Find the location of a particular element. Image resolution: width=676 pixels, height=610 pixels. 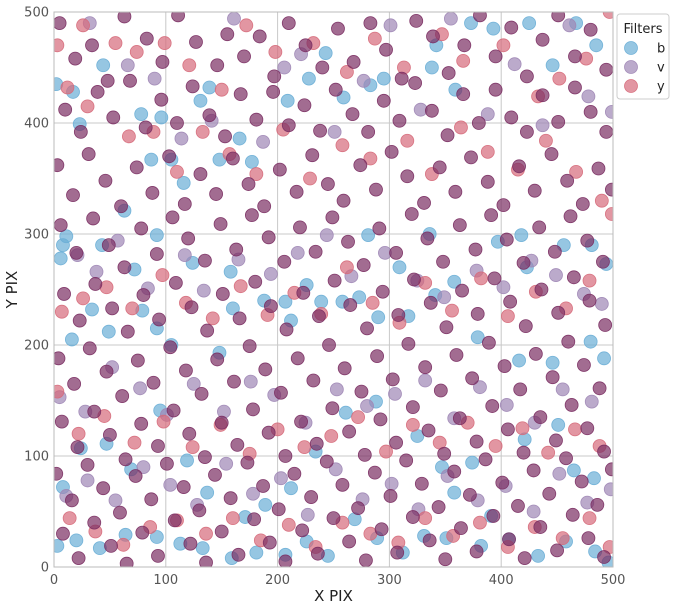

legend-label: y is located at coordinates (661, 87).